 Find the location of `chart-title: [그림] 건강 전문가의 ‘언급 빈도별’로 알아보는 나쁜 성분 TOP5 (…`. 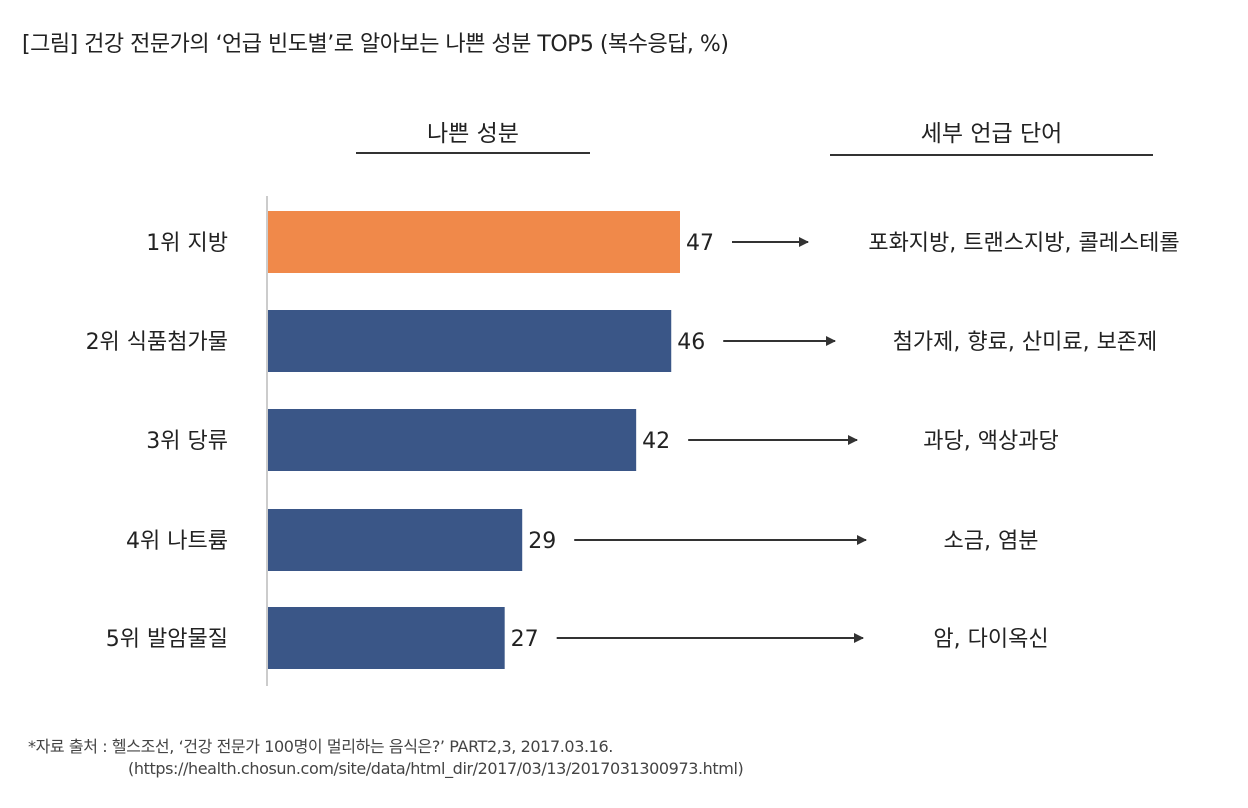

chart-title: [그림] 건강 전문가의 ‘언급 빈도별’로 알아보는 나쁜 성분 TOP5 (… is located at coordinates (375, 44).